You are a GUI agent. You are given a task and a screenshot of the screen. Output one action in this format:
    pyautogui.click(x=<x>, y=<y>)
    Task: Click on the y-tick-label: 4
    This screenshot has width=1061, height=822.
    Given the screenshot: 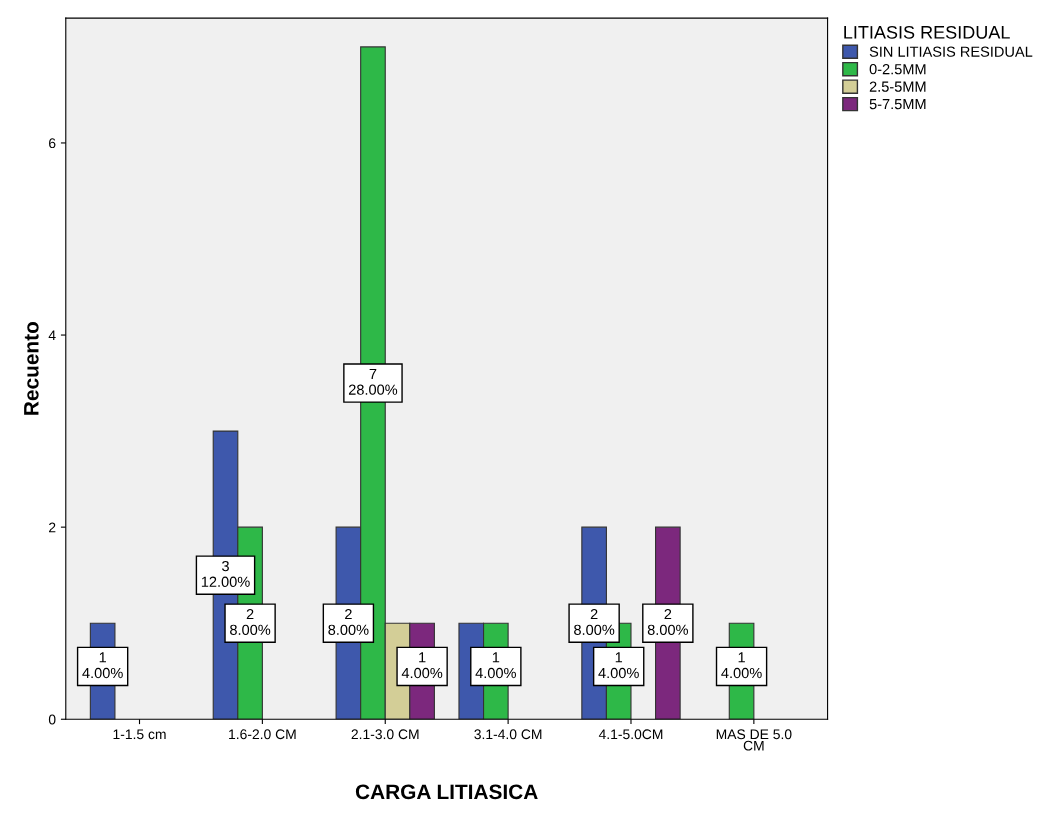 What is the action you would take?
    pyautogui.click(x=52, y=335)
    